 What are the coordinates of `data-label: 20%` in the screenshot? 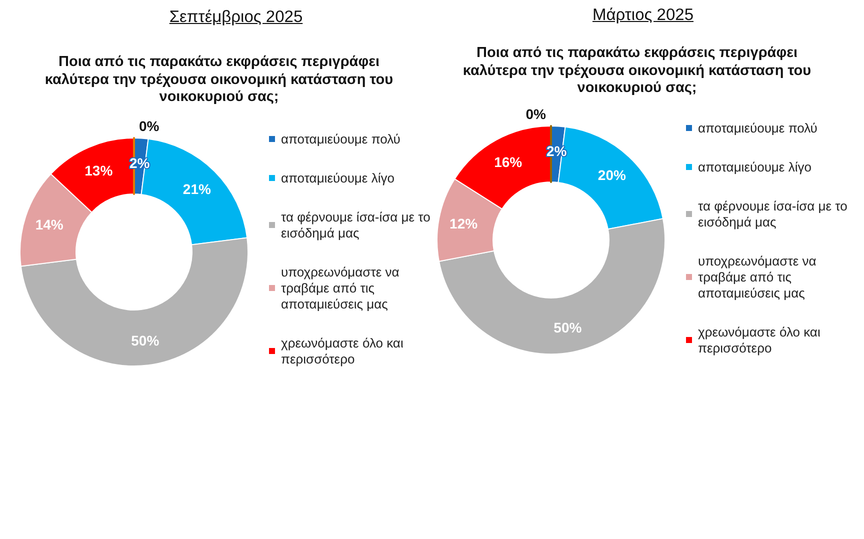 It's located at (612, 175).